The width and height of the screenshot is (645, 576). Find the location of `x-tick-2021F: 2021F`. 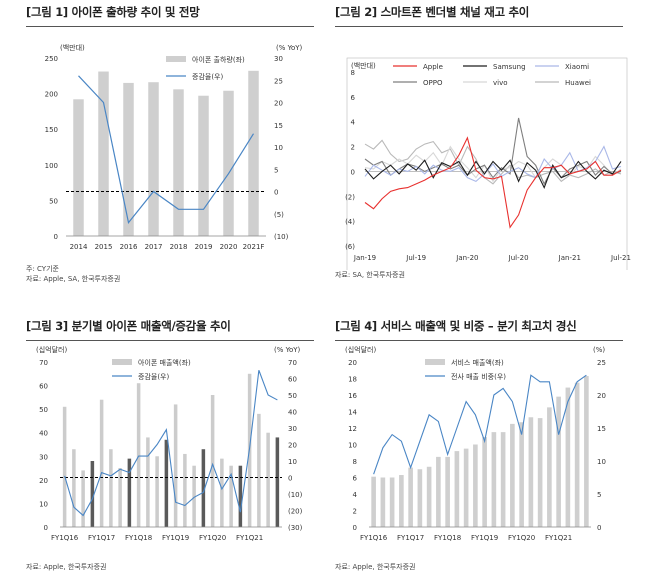

x-tick-2021F: 2021F is located at coordinates (254, 247).